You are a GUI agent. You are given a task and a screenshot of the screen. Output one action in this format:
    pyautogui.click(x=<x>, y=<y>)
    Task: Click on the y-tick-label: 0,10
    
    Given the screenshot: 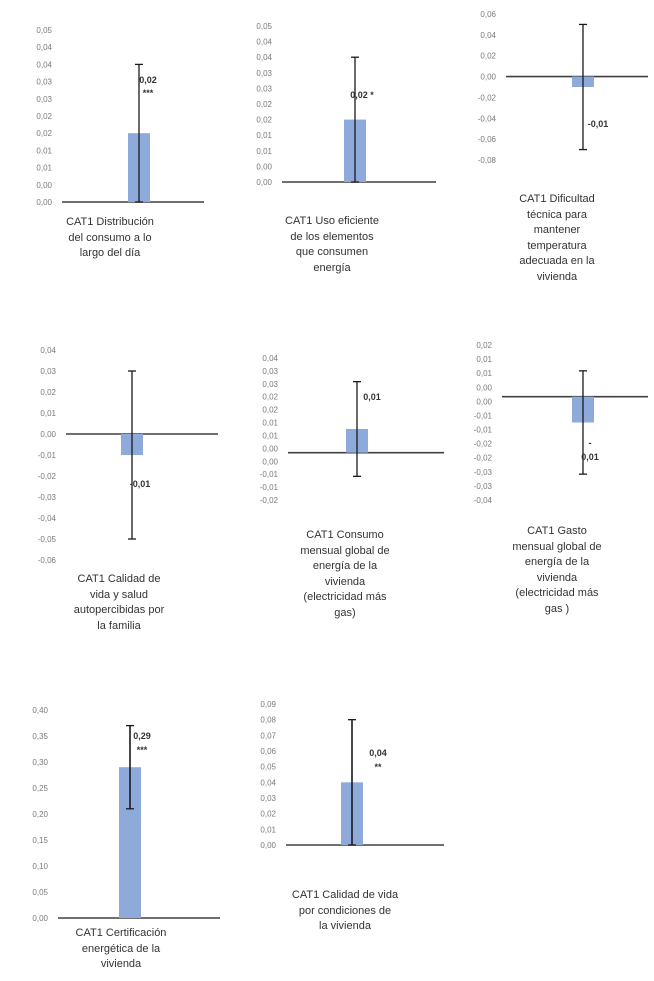 What is the action you would take?
    pyautogui.click(x=40, y=866)
    